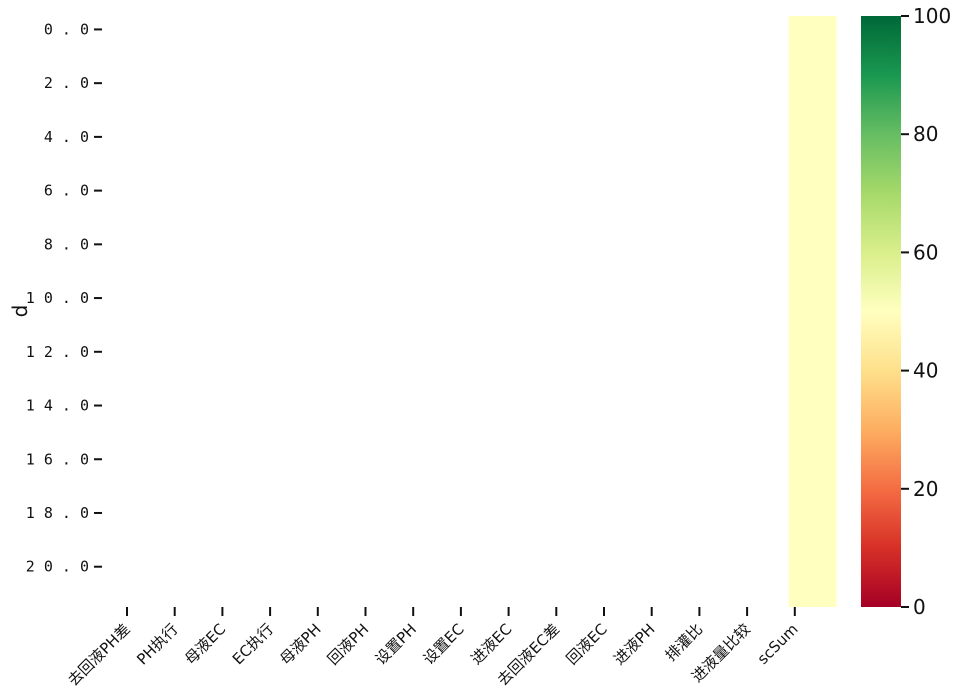  What do you see at coordinates (778, 644) in the screenshot?
I see `x-tick-label: scSum` at bounding box center [778, 644].